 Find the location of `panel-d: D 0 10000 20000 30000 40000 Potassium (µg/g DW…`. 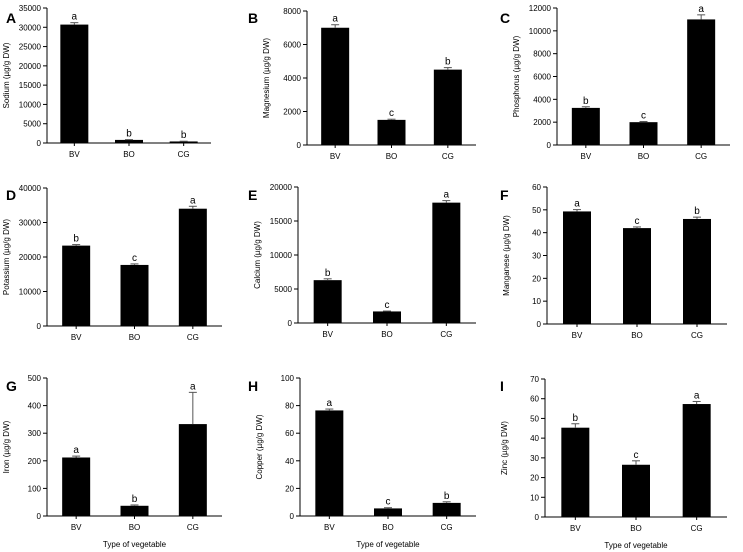

panel-d: D 0 10000 20000 30000 40000 Potassium (µg/g DW… is located at coordinates (112, 263).